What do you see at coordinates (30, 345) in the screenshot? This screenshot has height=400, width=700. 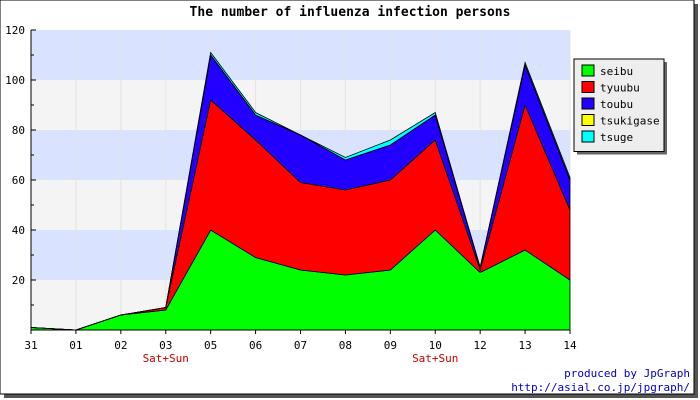 I see `x-tick-label: 31` at bounding box center [30, 345].